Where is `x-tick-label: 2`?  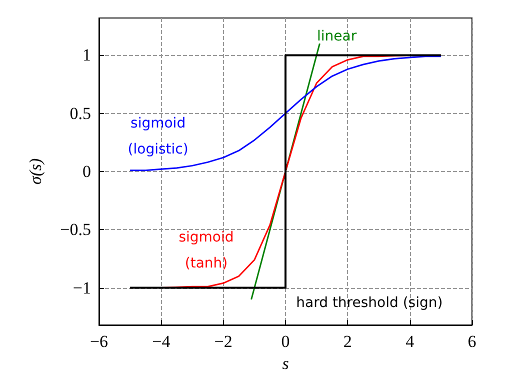 x-tick-label: 2 is located at coordinates (347, 341).